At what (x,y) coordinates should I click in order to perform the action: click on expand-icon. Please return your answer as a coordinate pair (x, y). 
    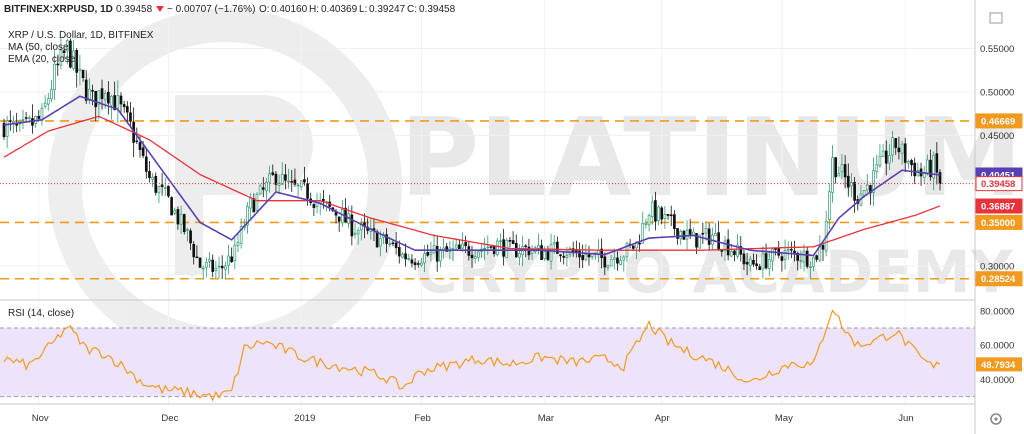
    Looking at the image, I should click on (996, 18).